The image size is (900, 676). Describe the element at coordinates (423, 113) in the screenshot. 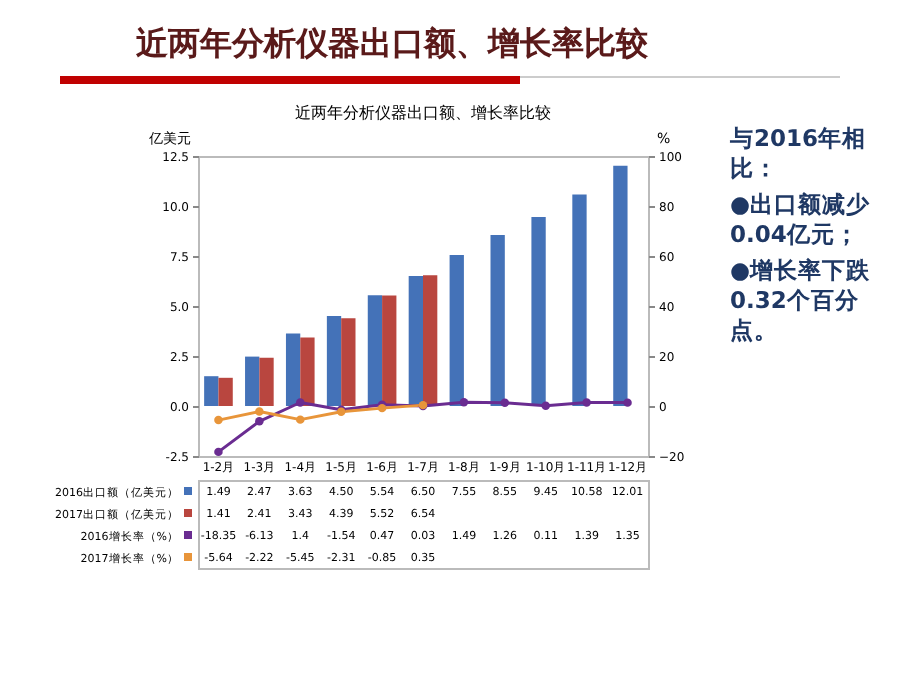

I see `chart-subtitle: 近两年分析仪器出口额、增长率比较` at that location.